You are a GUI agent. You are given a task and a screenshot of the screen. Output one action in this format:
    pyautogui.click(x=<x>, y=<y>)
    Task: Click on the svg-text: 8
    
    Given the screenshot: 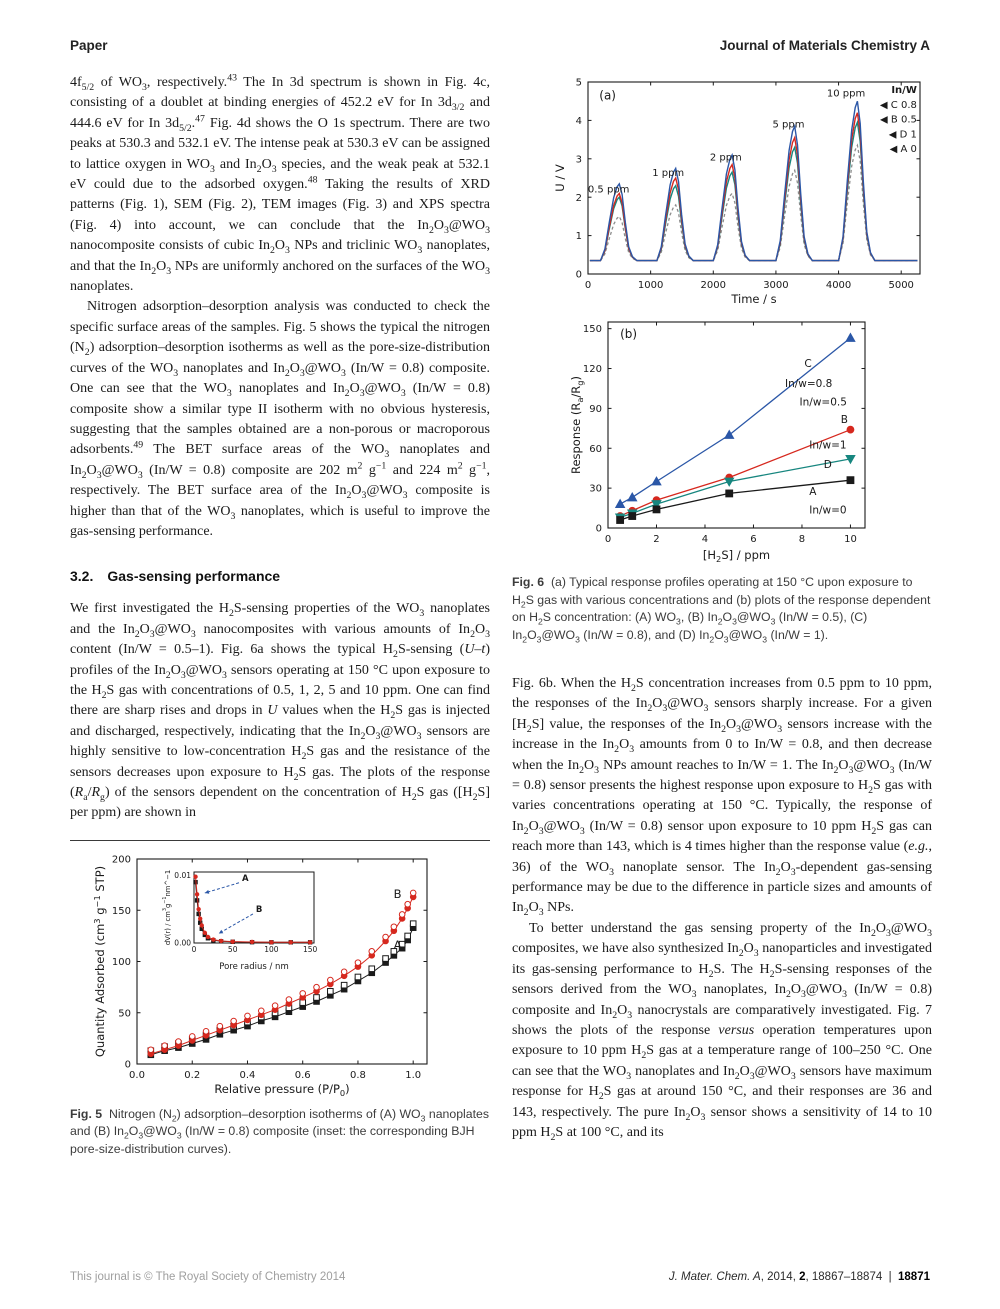 What is the action you would take?
    pyautogui.click(x=802, y=539)
    